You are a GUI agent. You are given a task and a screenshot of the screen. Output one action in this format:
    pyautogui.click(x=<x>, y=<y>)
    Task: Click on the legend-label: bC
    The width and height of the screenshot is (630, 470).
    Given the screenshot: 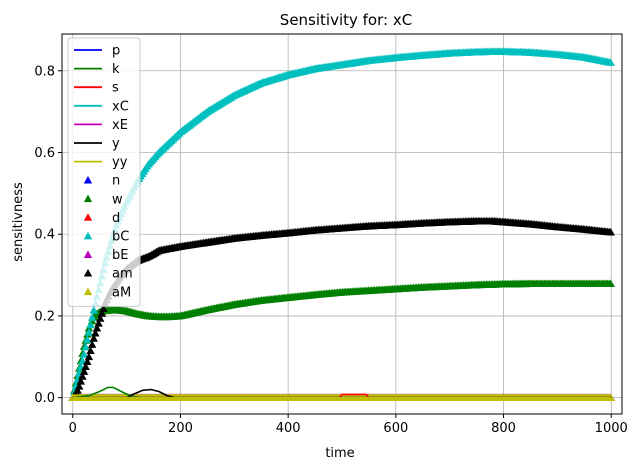 What is the action you would take?
    pyautogui.click(x=120, y=237)
    